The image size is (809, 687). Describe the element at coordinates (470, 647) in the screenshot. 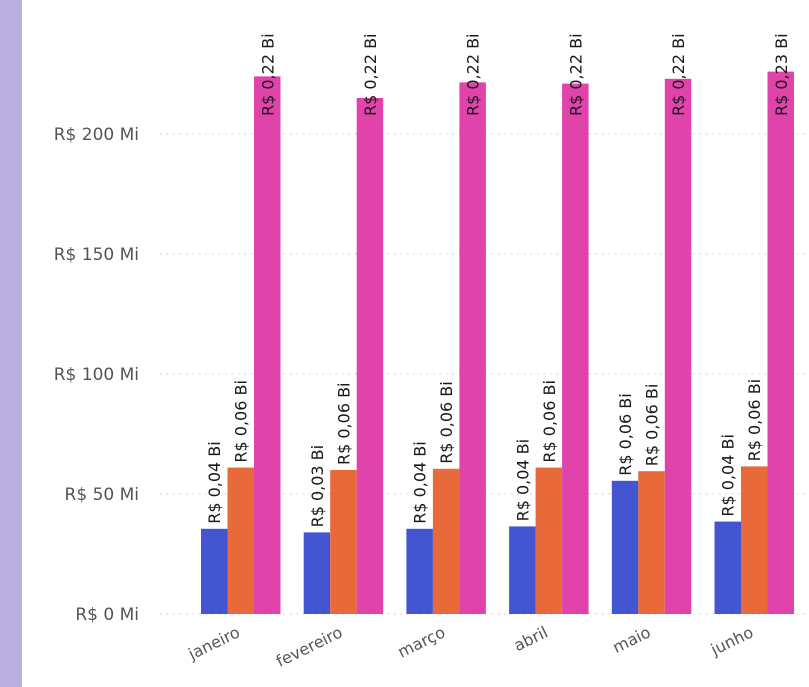

I see `x-axis-categories: janeiro fevereiro março abril maio junho` at that location.